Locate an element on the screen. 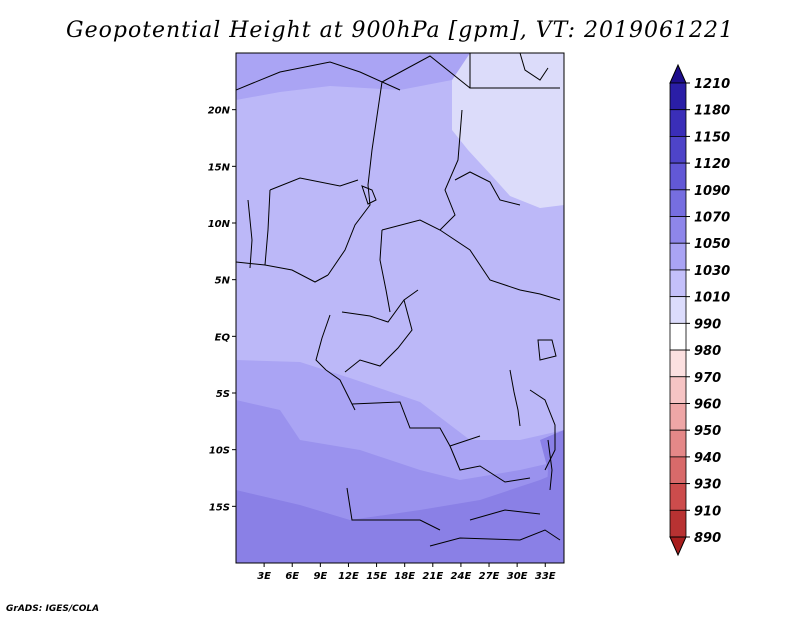 The image size is (800, 618). lat-tick-label: 15N is located at coordinates (219, 167).